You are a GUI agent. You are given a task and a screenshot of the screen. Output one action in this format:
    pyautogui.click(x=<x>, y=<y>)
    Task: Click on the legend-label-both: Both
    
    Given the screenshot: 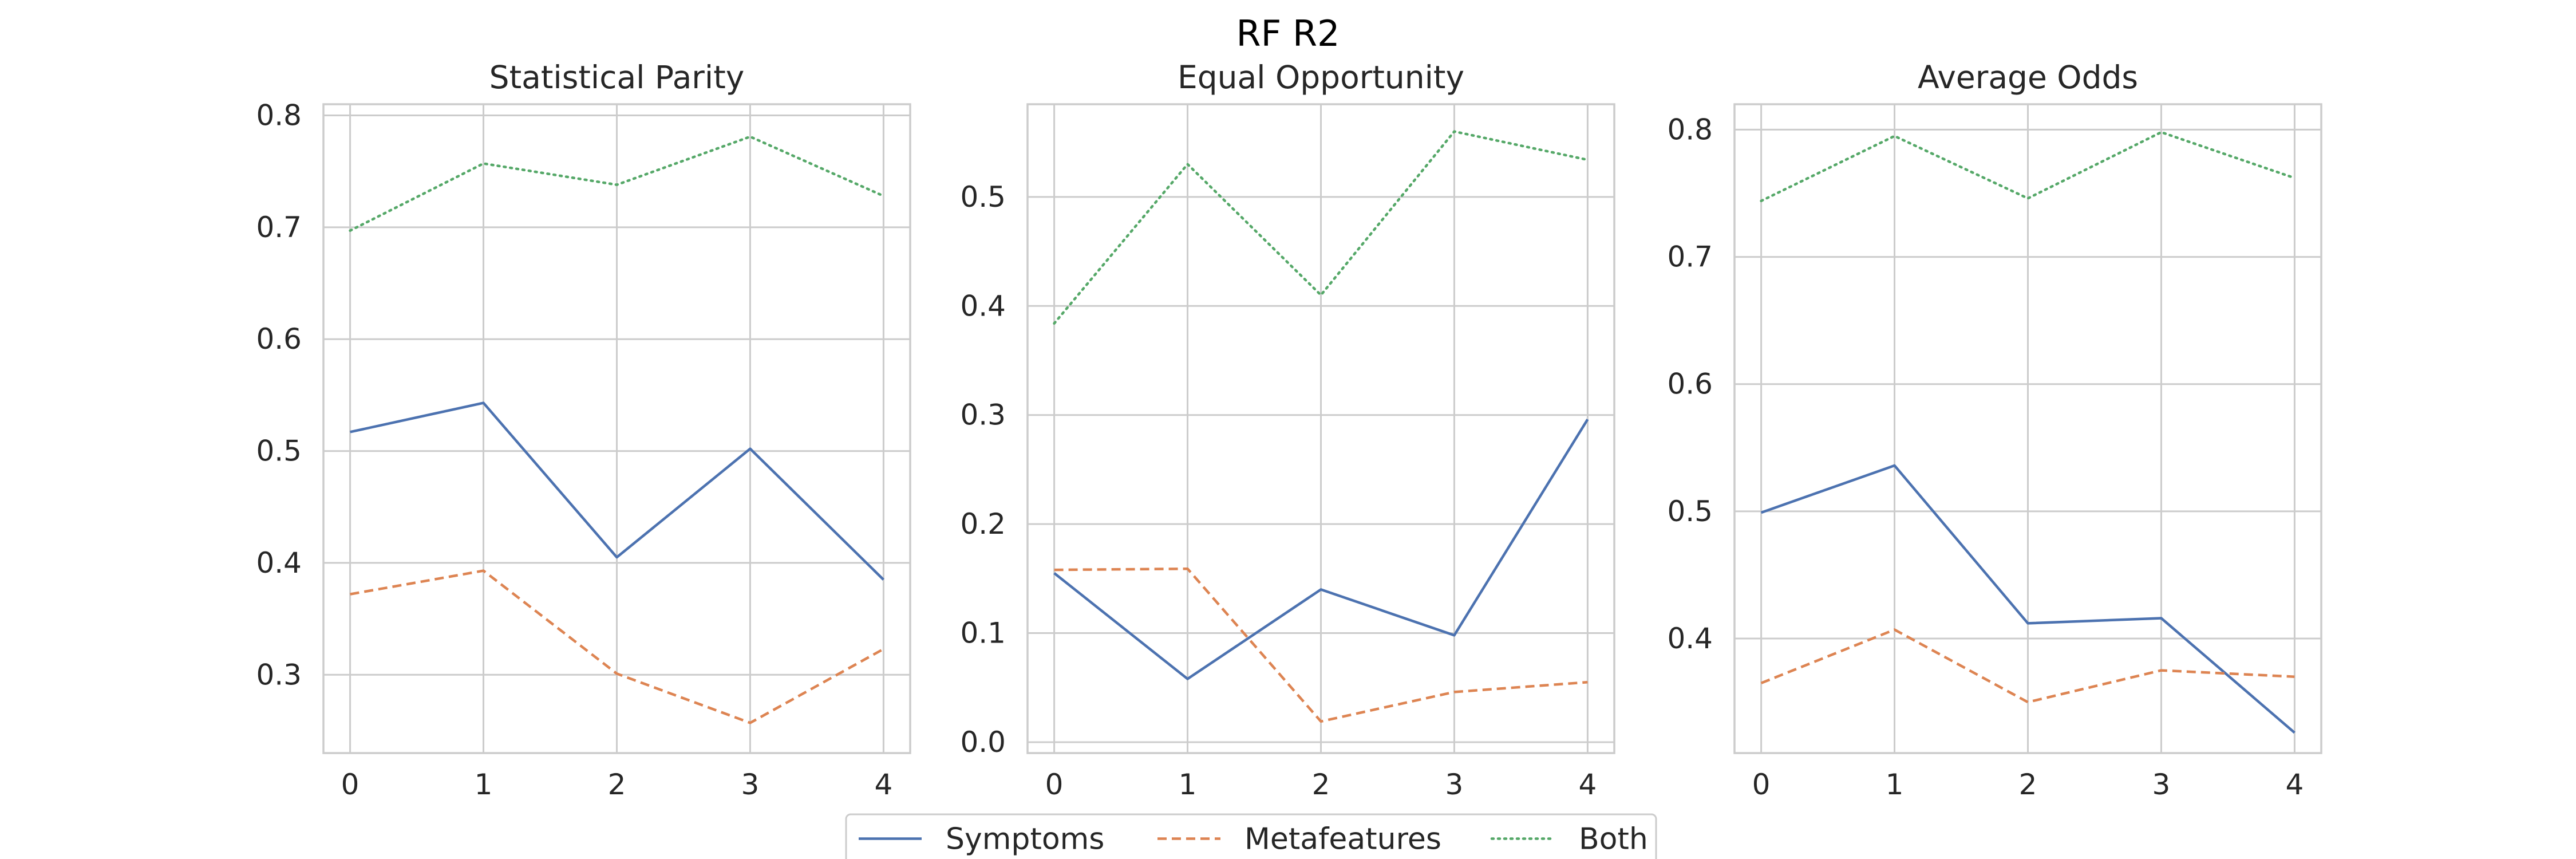 What is the action you would take?
    pyautogui.click(x=1613, y=839)
    